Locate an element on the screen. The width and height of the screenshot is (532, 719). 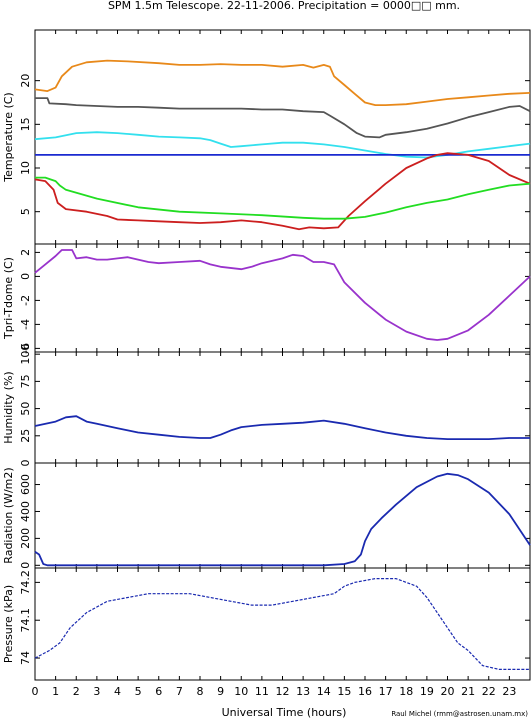
x-axis: 0 1 2 3 4 5 6 7 8 9 10 11 12 13 14 15 16 17 18 19 20 21 22 23 is located at coordinates (274, 691).